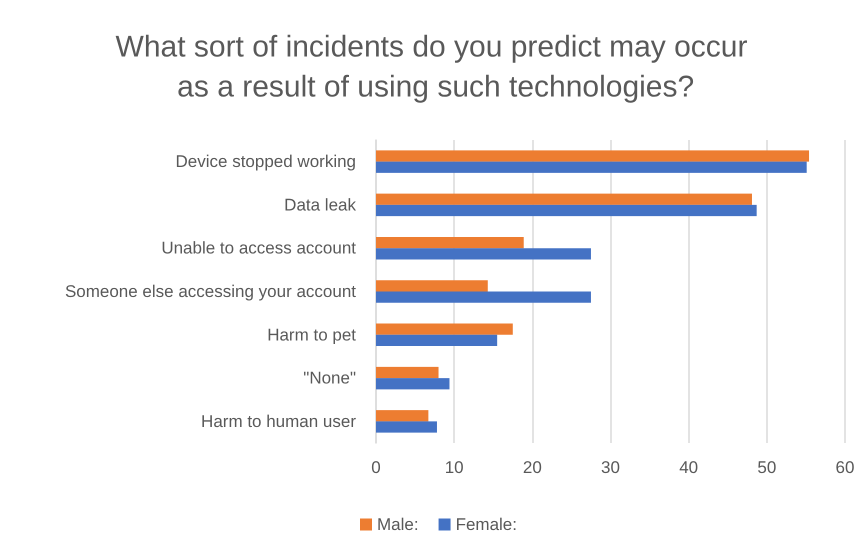 Image resolution: width=863 pixels, height=550 pixels. What do you see at coordinates (258, 248) in the screenshot?
I see `y-tick-label: Unable to access account` at bounding box center [258, 248].